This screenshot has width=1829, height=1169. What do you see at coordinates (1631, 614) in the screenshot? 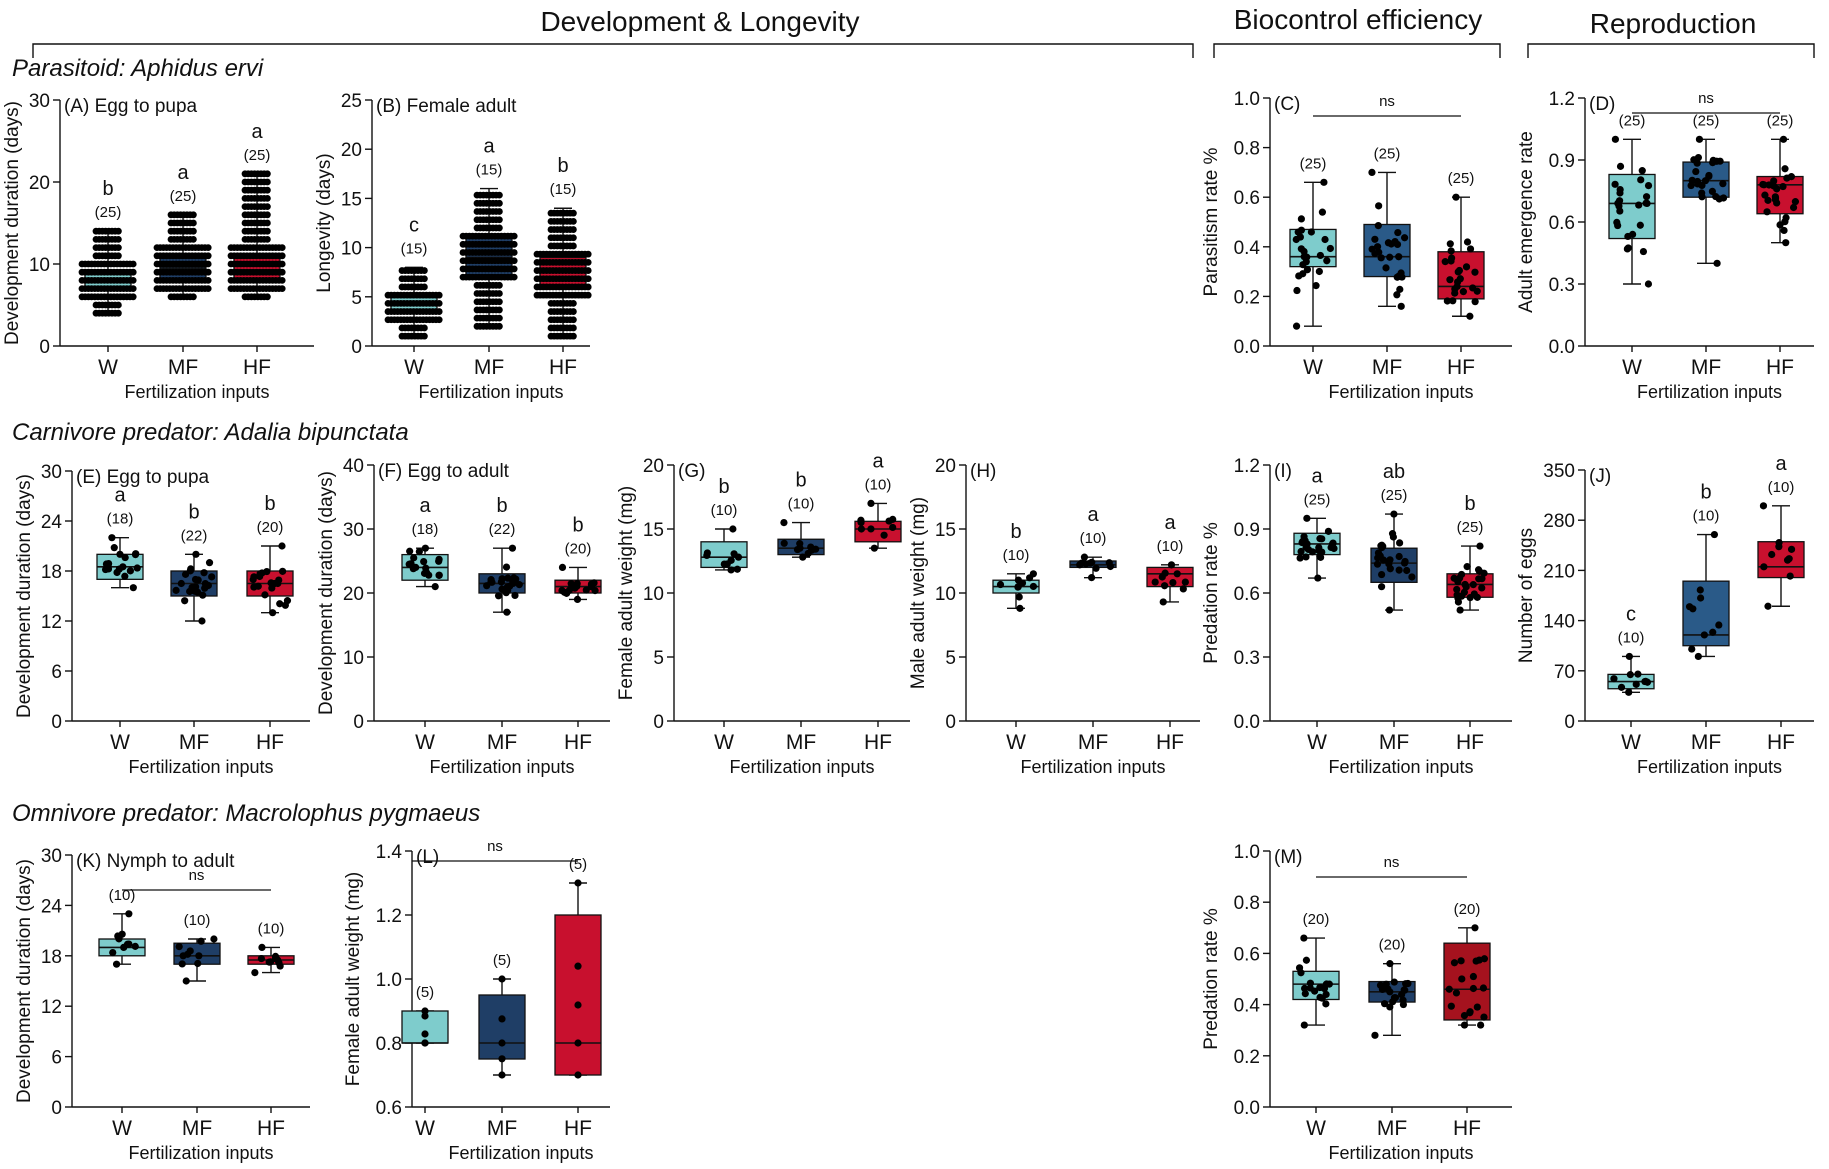
I see `significance-letter: c` at bounding box center [1631, 614].